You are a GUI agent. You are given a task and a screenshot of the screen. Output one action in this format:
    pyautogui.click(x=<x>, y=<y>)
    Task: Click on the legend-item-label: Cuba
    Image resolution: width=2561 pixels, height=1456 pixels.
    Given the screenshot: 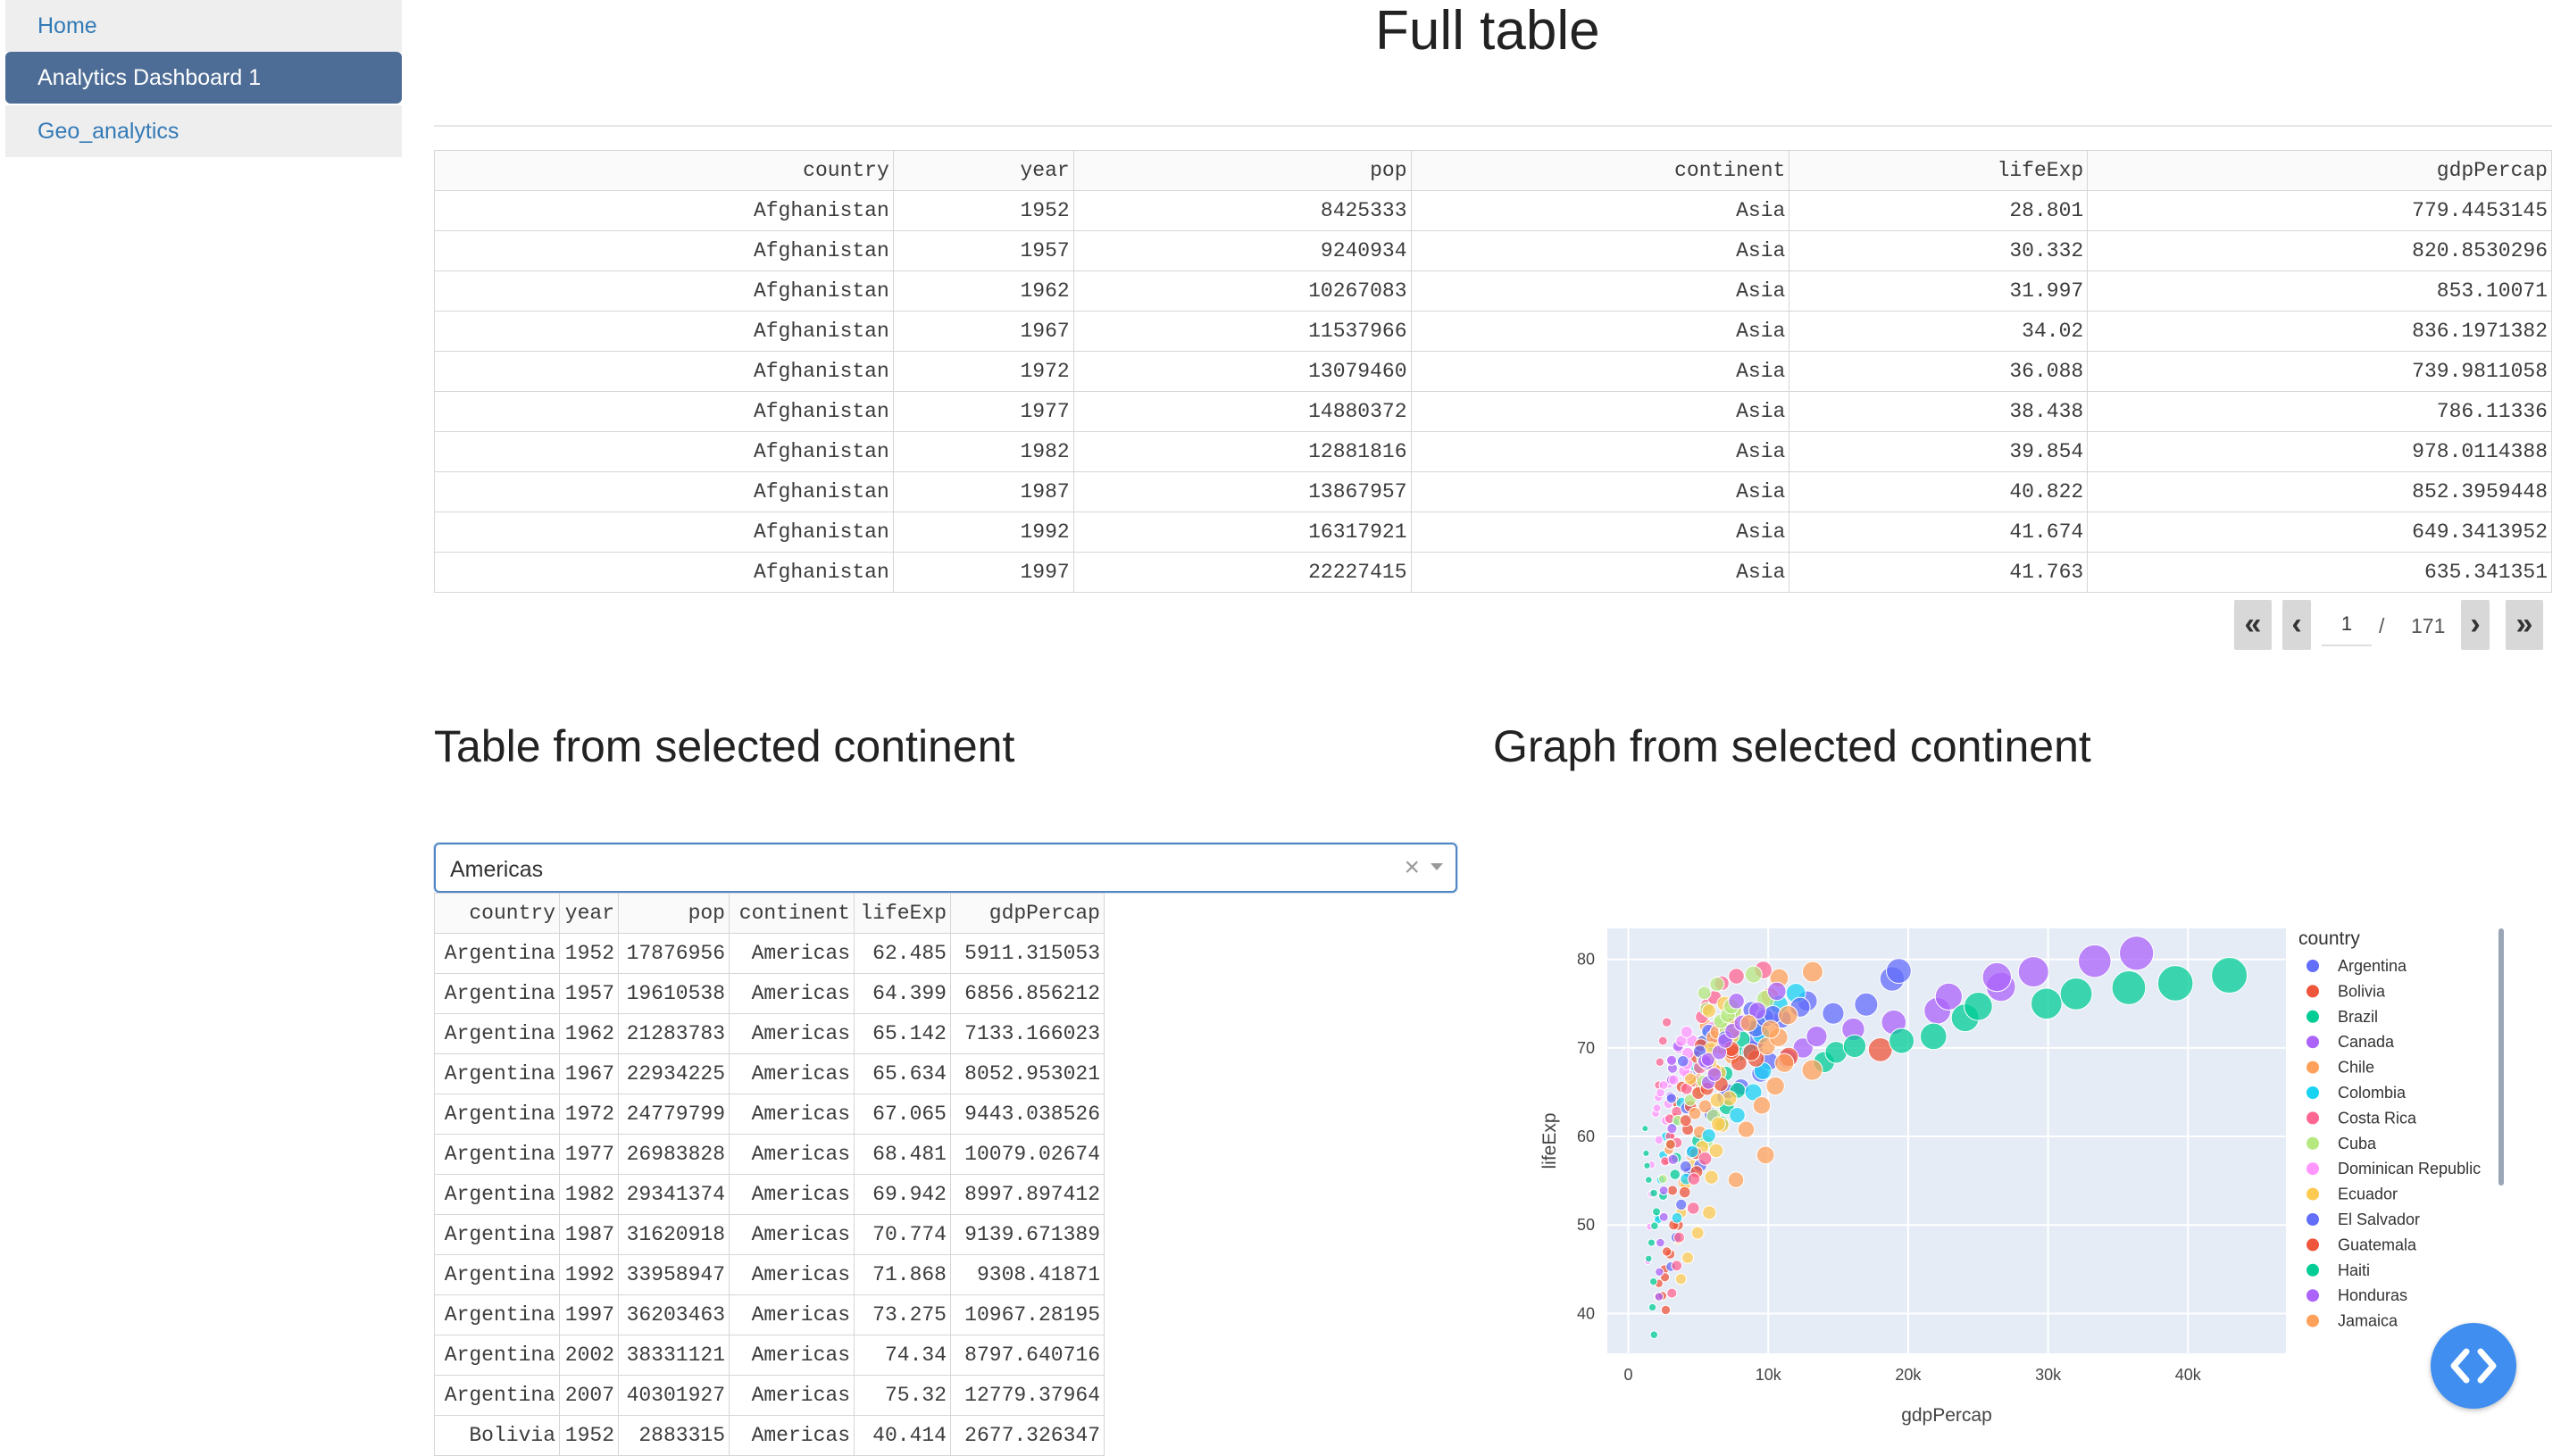 What is the action you would take?
    pyautogui.click(x=2357, y=1143)
    